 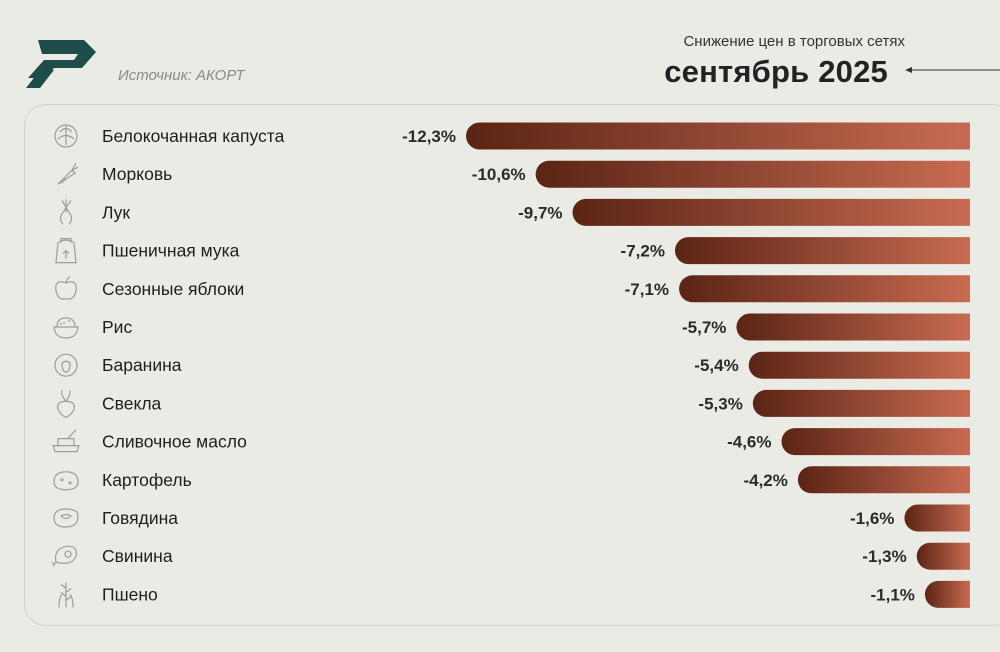 What do you see at coordinates (884, 556) in the screenshot?
I see `value-label: -1,3%` at bounding box center [884, 556].